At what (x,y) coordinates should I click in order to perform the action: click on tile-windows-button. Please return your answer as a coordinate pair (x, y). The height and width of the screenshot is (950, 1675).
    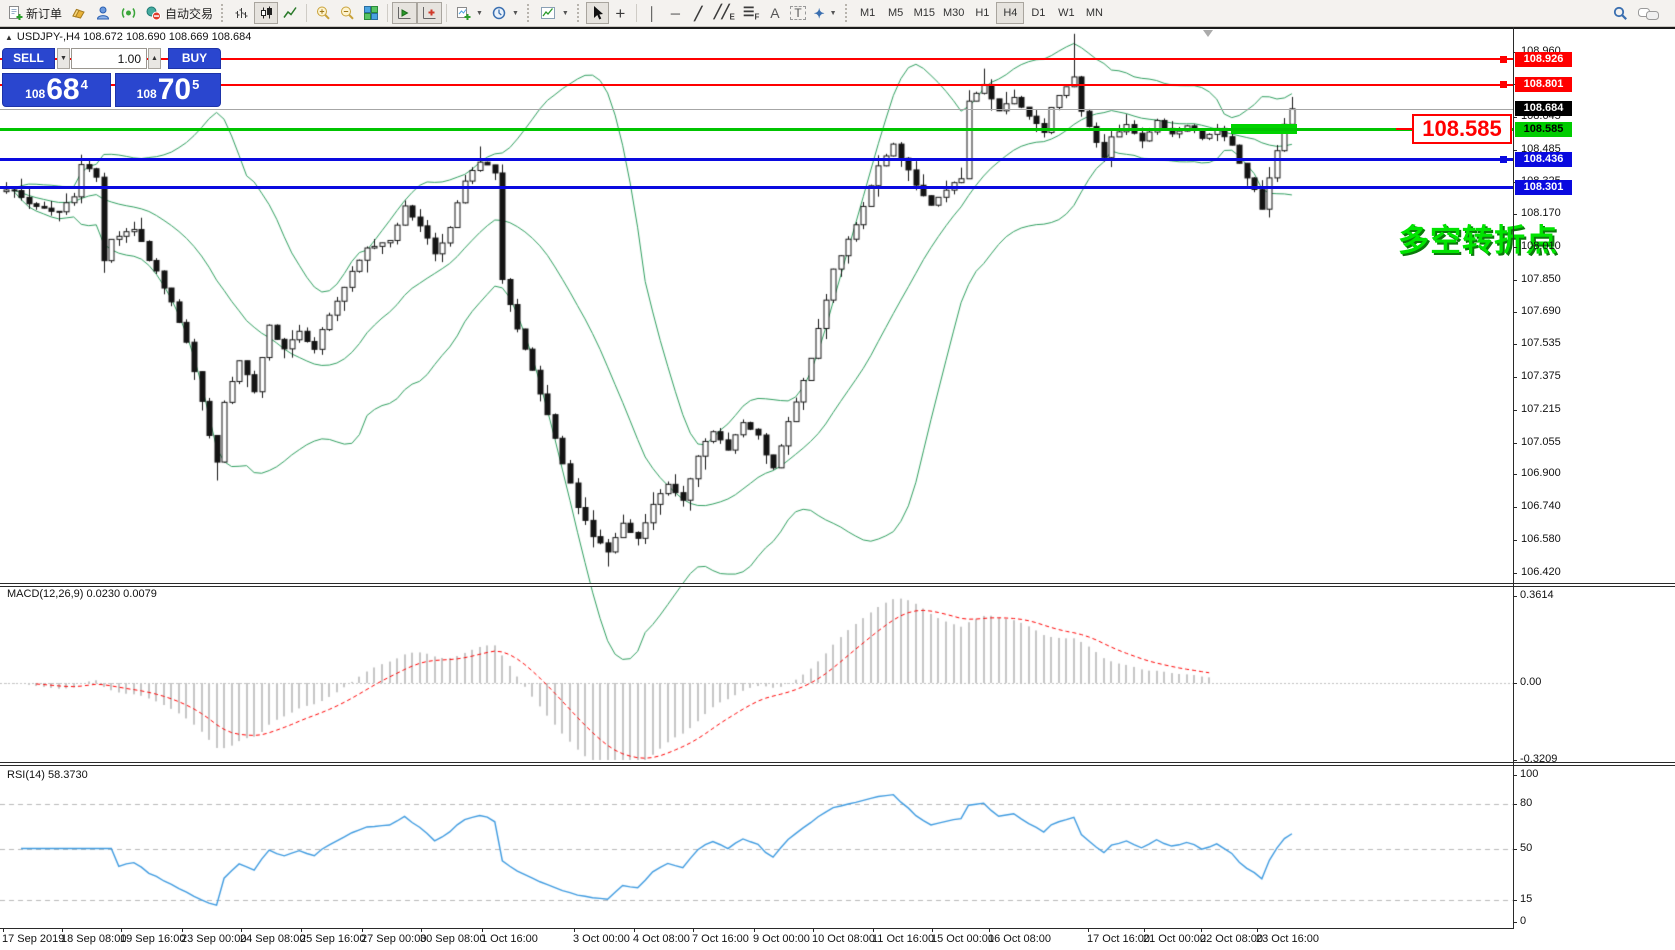
    Looking at the image, I should click on (371, 13).